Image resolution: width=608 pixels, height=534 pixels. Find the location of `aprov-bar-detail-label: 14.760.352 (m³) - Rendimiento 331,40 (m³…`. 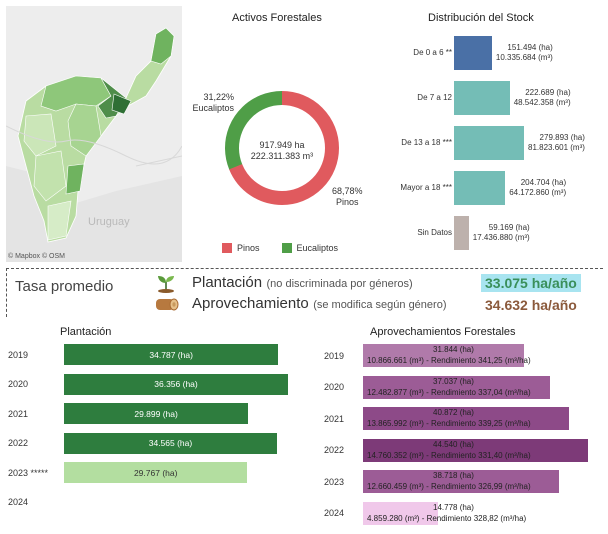

aprov-bar-detail-label: 14.760.352 (m³) - Rendimiento 331,40 (m³… is located at coordinates (449, 455).